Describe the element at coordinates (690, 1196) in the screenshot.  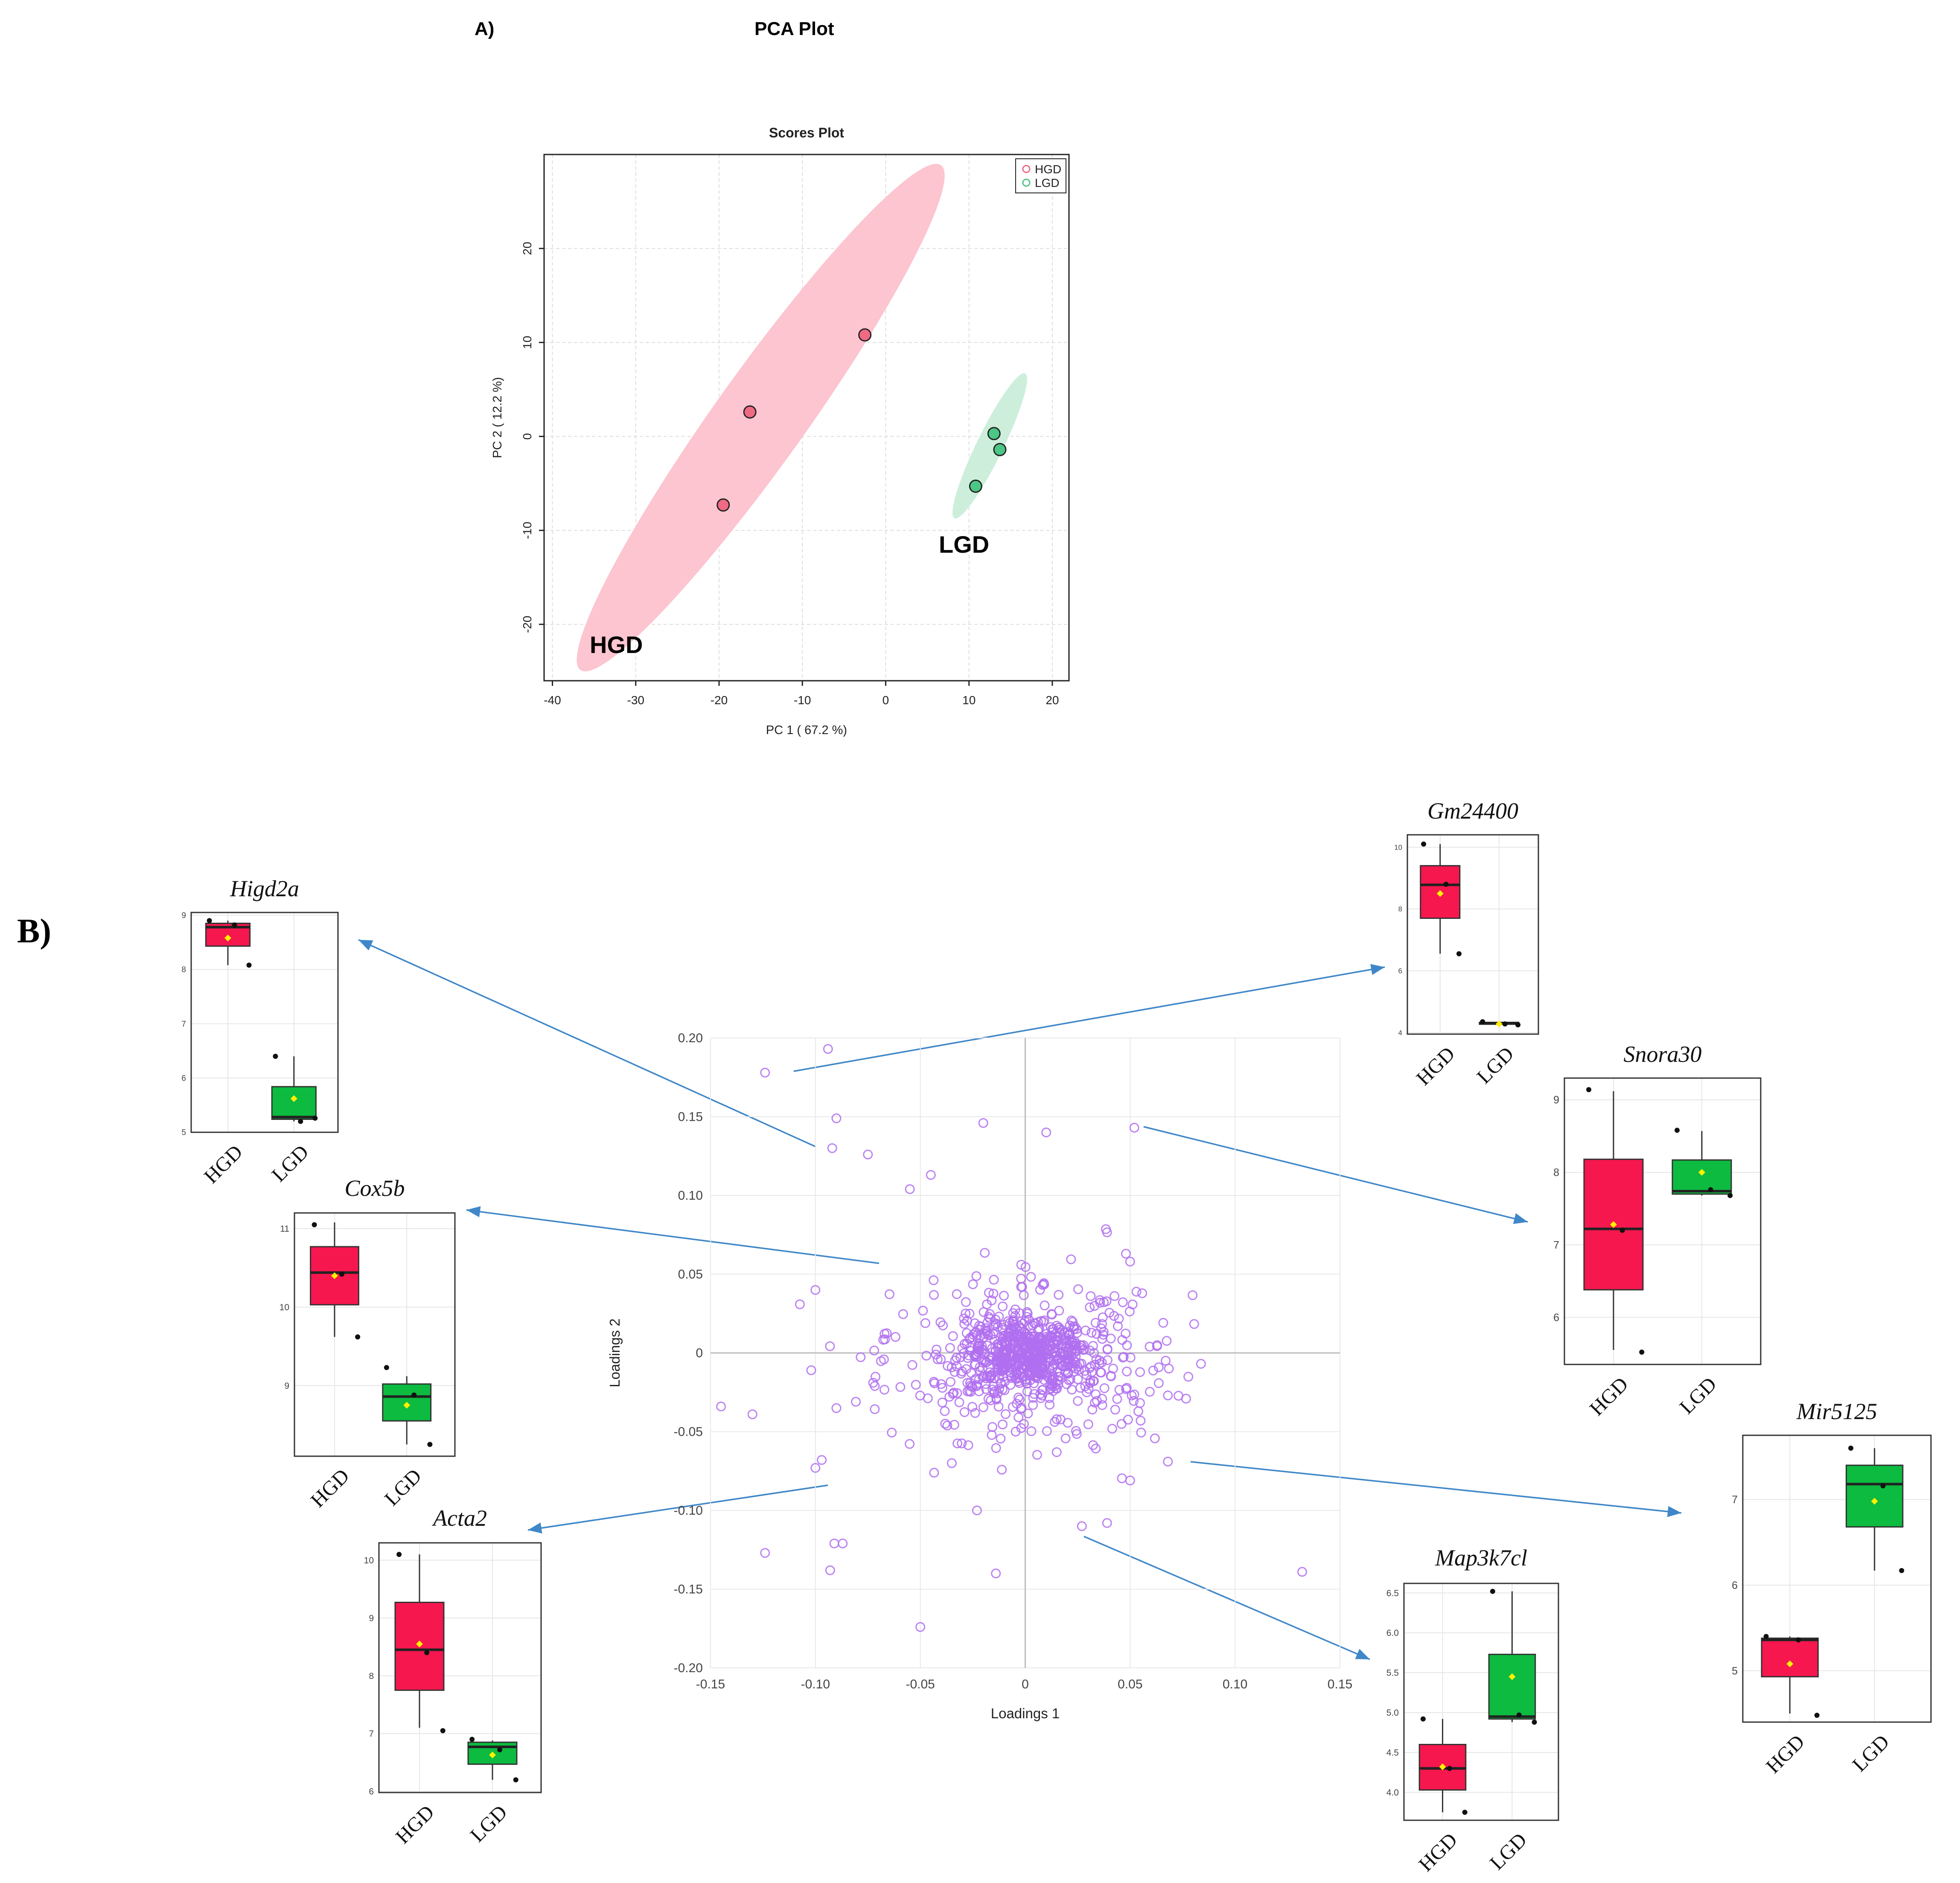
I see `loadings-ytick-label: 0.10` at that location.